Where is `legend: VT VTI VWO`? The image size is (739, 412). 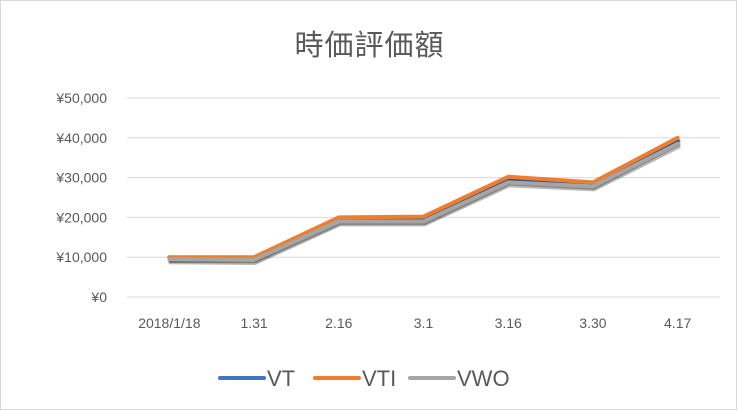
legend: VT VTI VWO is located at coordinates (364, 378).